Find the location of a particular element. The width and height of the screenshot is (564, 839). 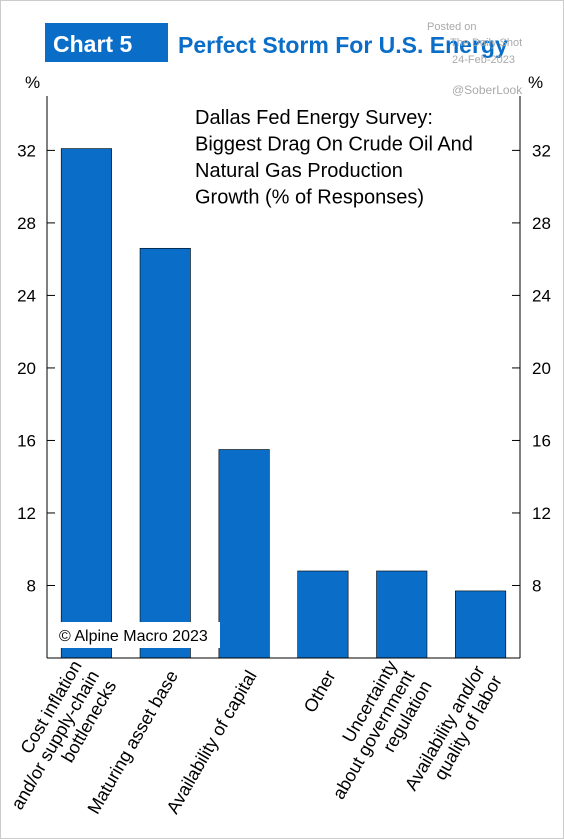

copyright-box is located at coordinates (138, 635).